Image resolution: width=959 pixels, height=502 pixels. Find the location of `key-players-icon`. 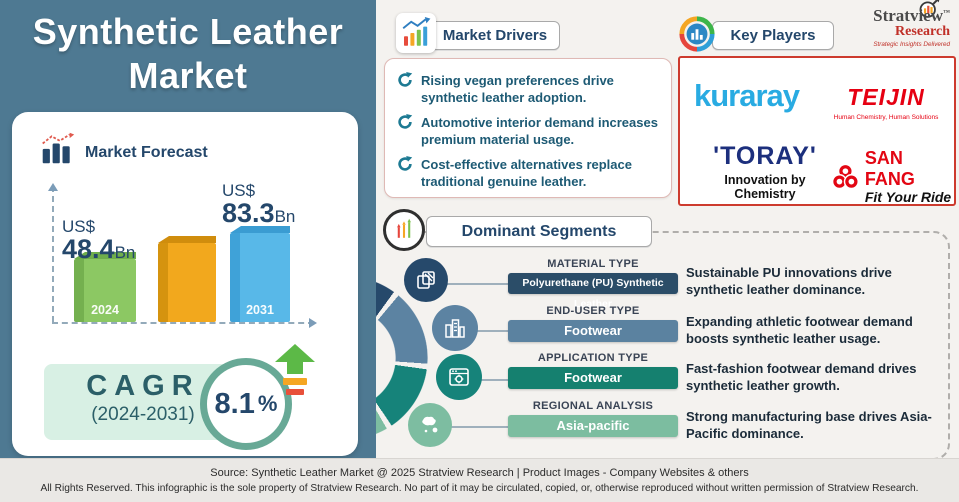

key-players-icon is located at coordinates (697, 36).